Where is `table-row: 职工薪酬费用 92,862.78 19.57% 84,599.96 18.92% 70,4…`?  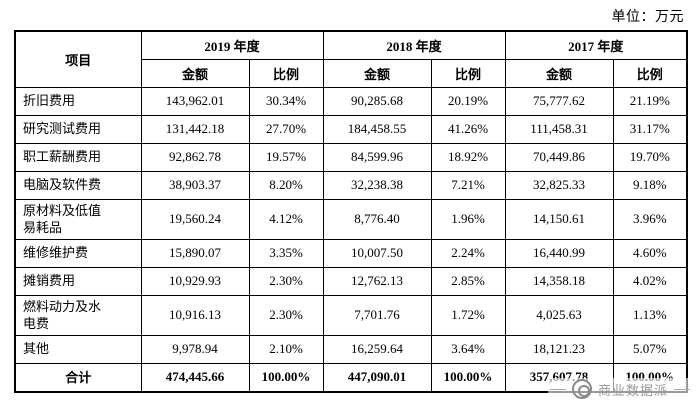 table-row: 职工薪酬费用 92,862.78 19.57% 84,599.96 18.92% 70,4… is located at coordinates (351, 157).